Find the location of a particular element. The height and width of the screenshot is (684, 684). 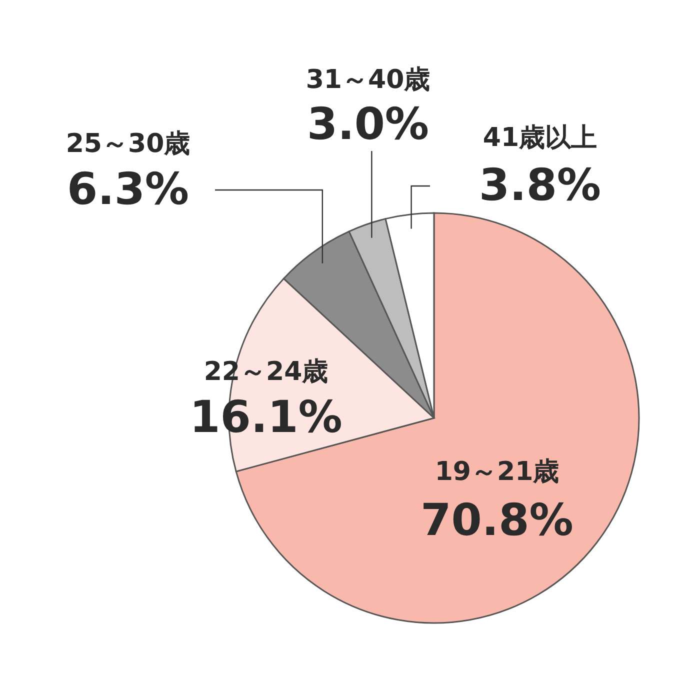

slice-label: 31～40歳 is located at coordinates (368, 80).